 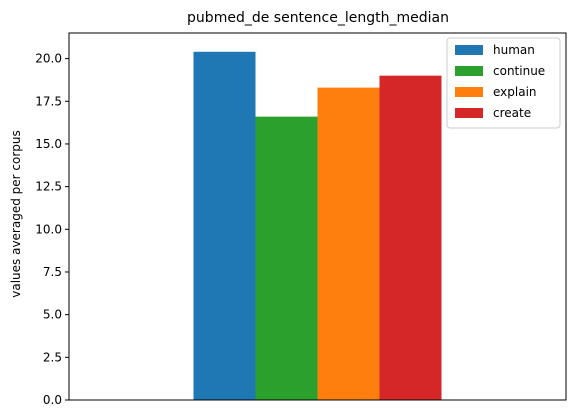 I want to click on legend: human continue explain create, so click(x=503, y=83).